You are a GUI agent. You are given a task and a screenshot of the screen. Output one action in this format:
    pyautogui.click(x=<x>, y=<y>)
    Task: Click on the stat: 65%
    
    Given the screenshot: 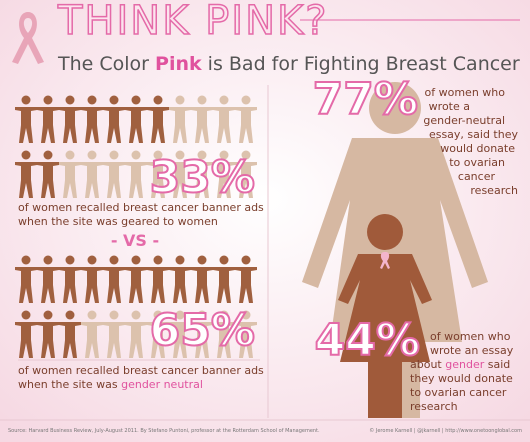 What is the action you would take?
    pyautogui.click(x=202, y=330)
    